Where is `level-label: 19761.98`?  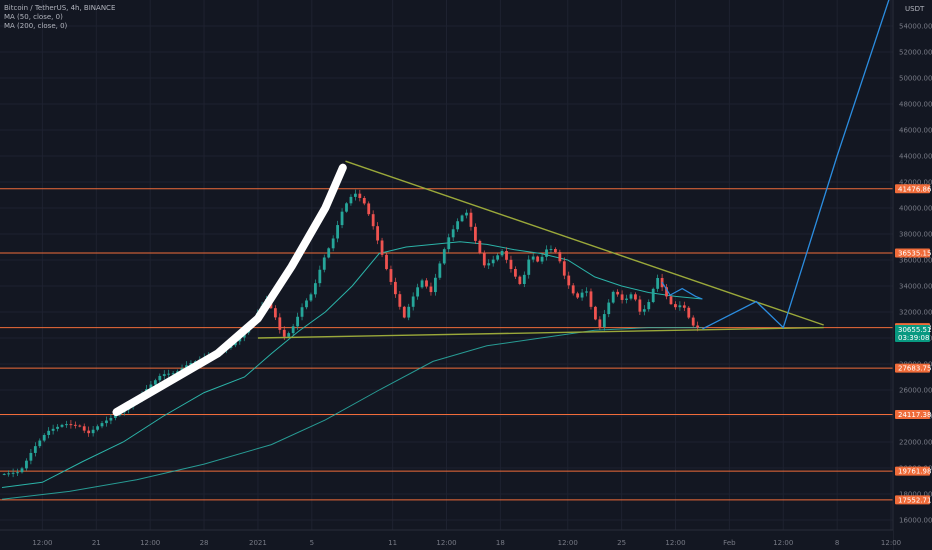 level-label: 19761.98 is located at coordinates (914, 472).